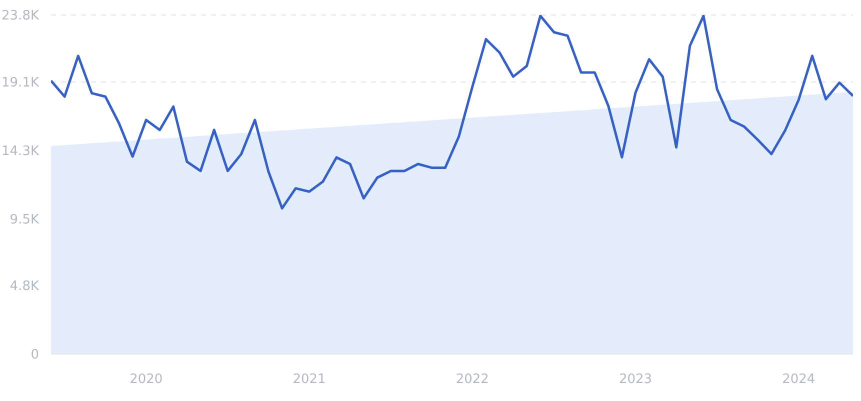 The width and height of the screenshot is (861, 401). Describe the element at coordinates (799, 380) in the screenshot. I see `x-tick-label: 2024` at that location.